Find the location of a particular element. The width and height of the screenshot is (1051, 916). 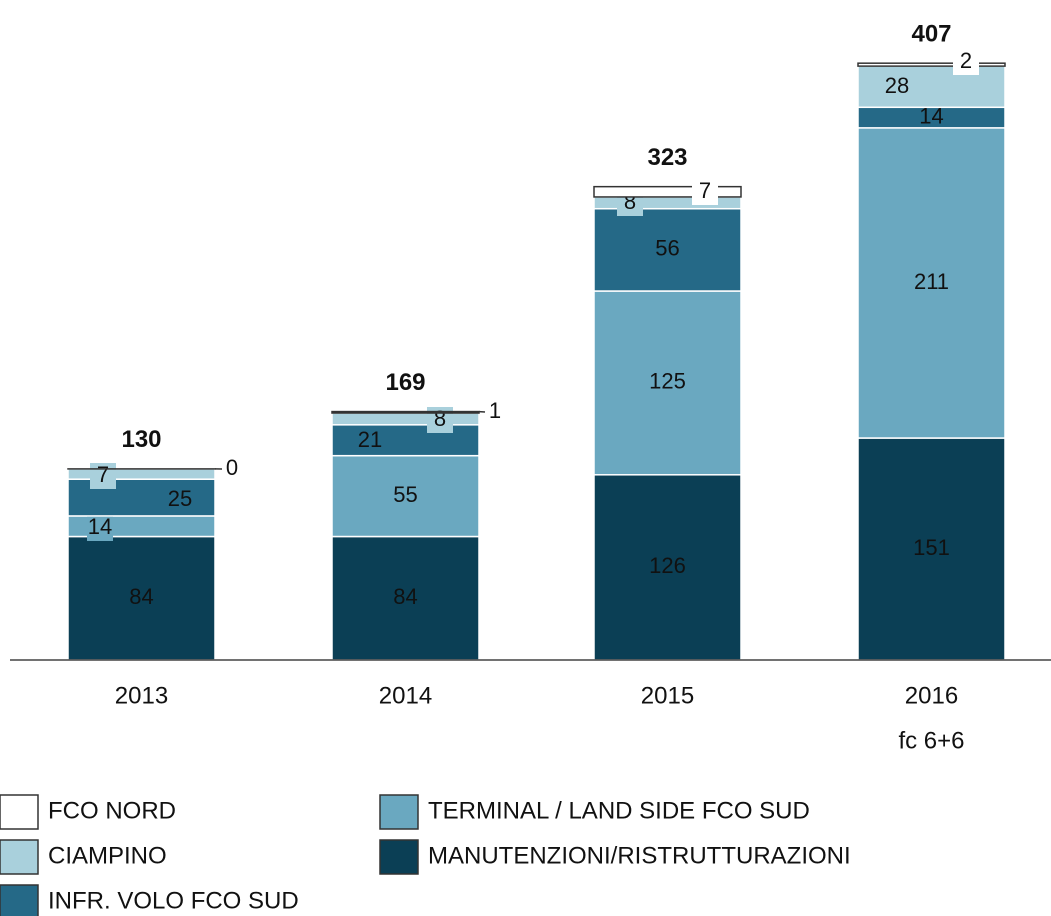

legend-label: INFR. VOLO FCO SUD is located at coordinates (173, 900).